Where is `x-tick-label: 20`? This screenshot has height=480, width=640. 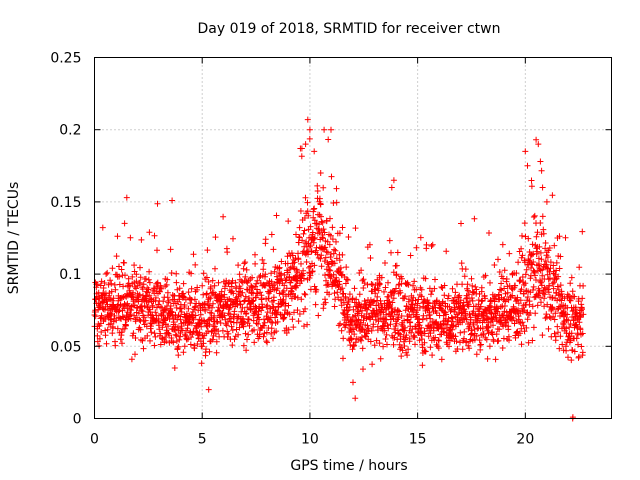 x-tick-label: 20 is located at coordinates (525, 440).